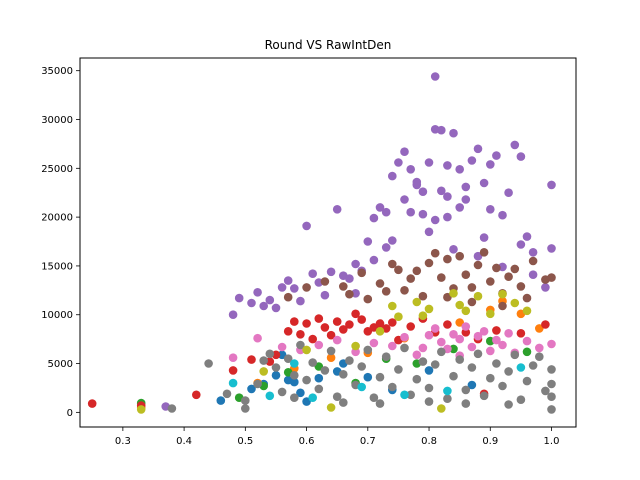  Describe the element at coordinates (57, 315) in the screenshot. I see `y-tick-label: 10000` at that location.